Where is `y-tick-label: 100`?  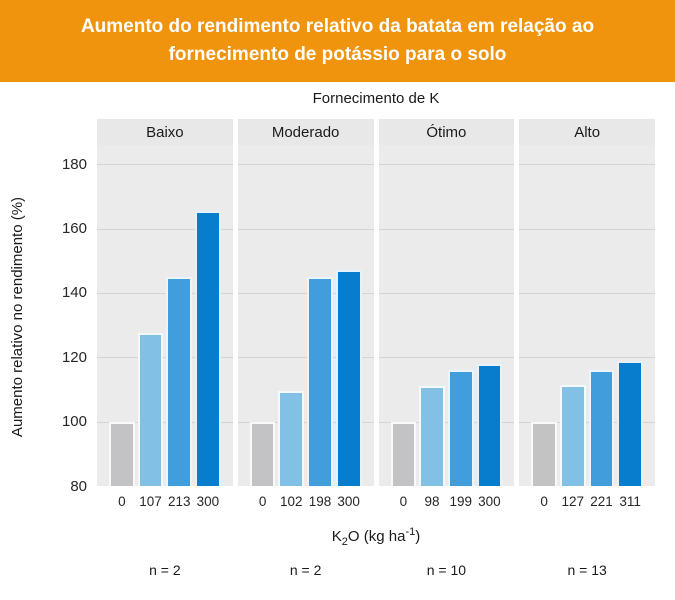 y-tick-label: 100 is located at coordinates (74, 422).